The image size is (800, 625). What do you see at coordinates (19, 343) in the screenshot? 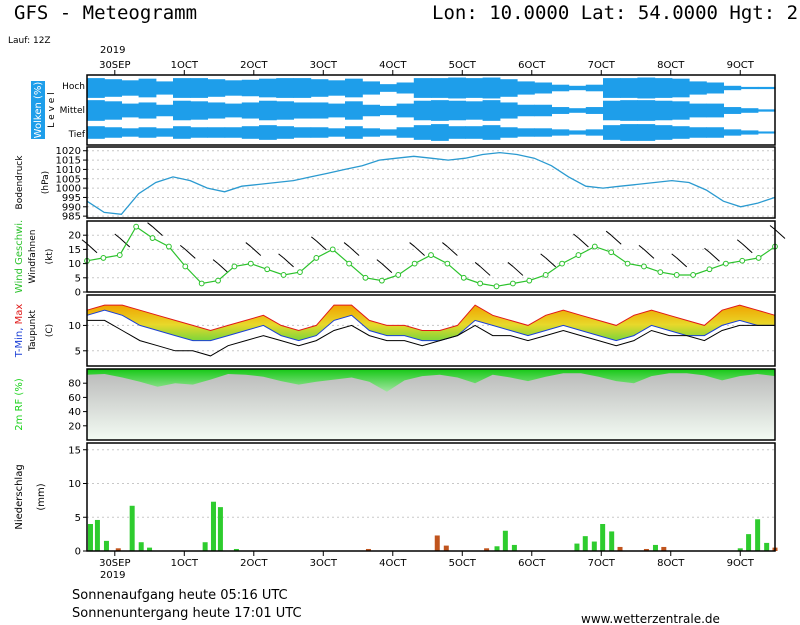
I see `tmin-label: T-Min,` at bounding box center [19, 343].